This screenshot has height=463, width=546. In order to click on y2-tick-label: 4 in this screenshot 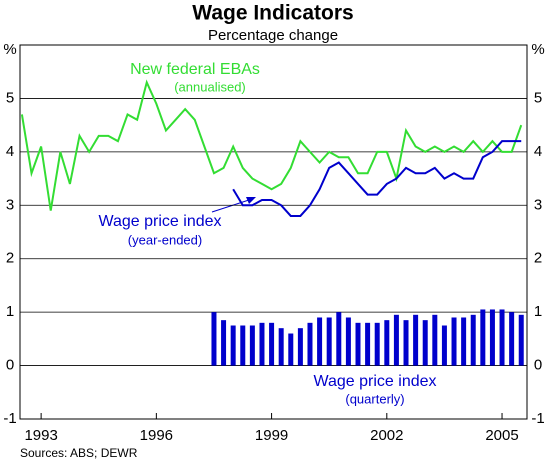, I will do `click(538, 151)`.